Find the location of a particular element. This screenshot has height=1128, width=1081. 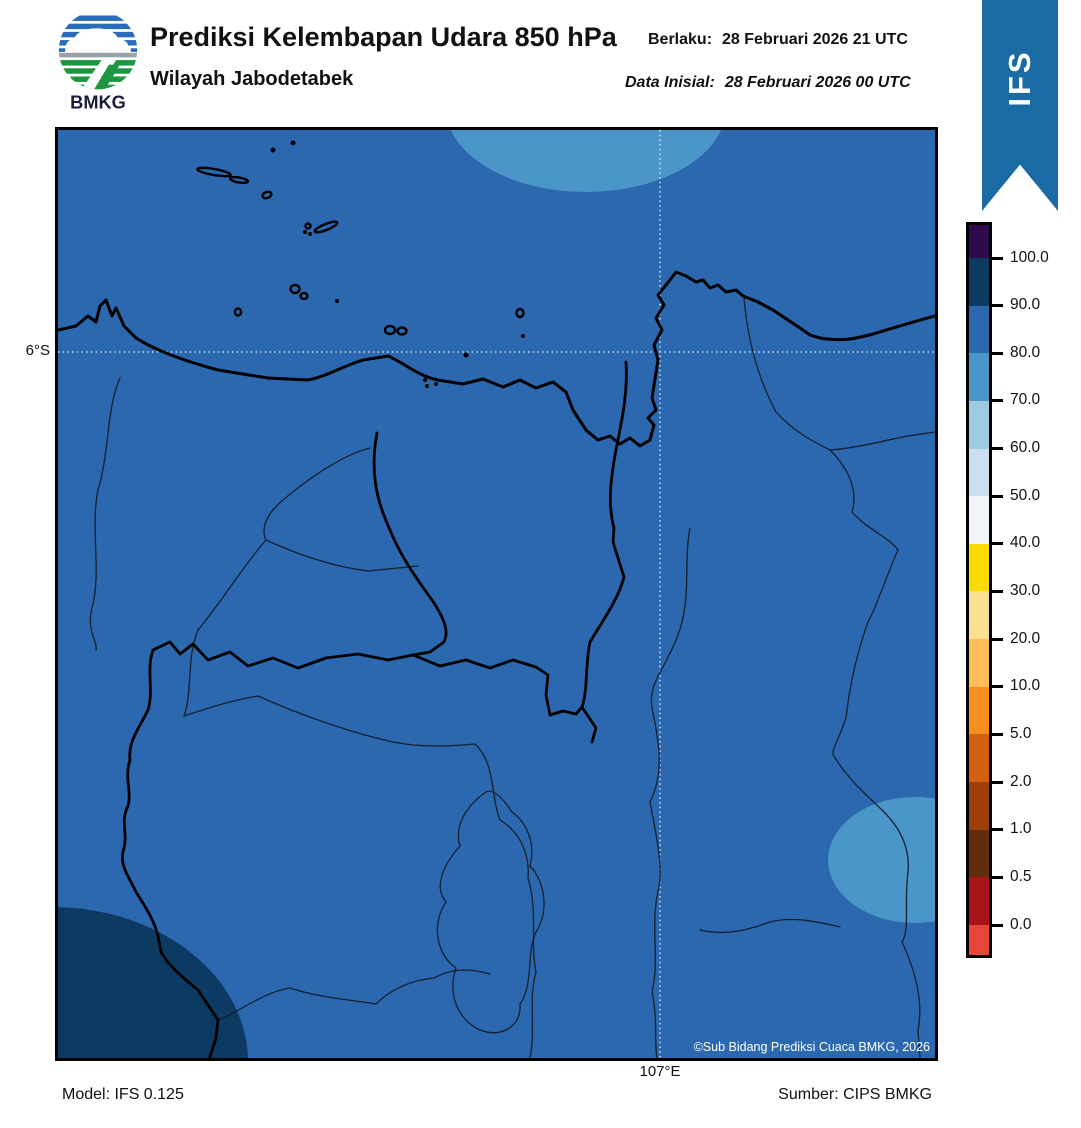

valid-time-label: Berlaku: is located at coordinates (680, 39).